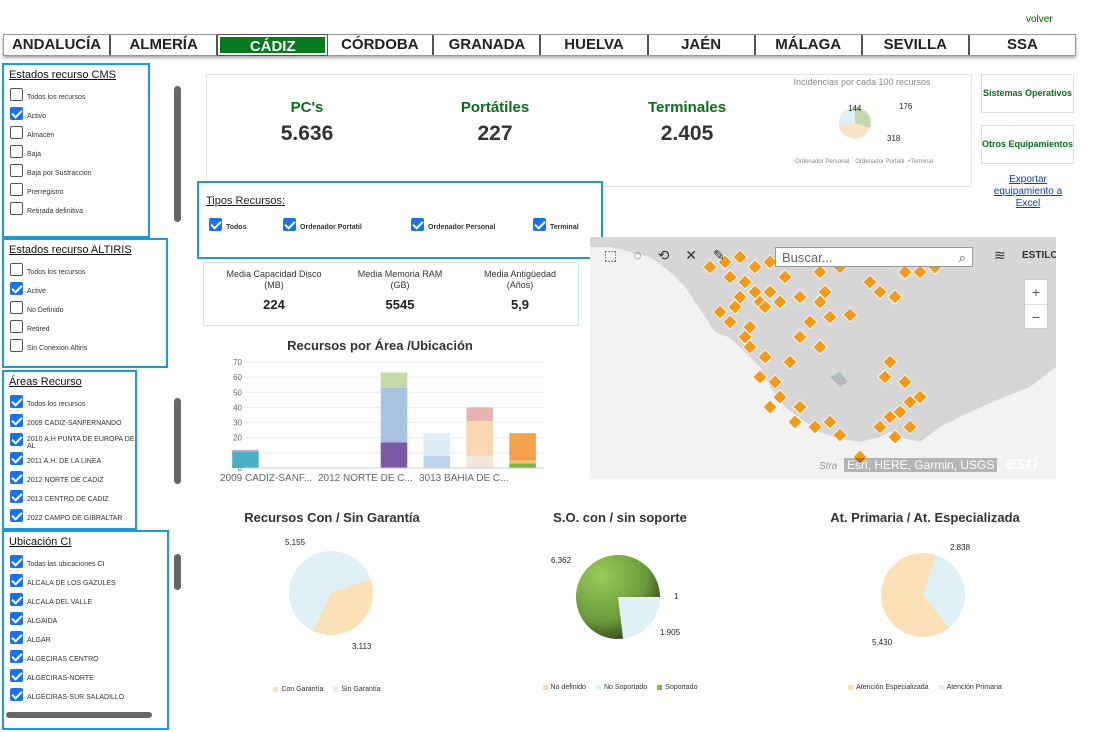 The height and width of the screenshot is (732, 1095). I want to click on tab-almería: ALMERÍA, so click(165, 45).